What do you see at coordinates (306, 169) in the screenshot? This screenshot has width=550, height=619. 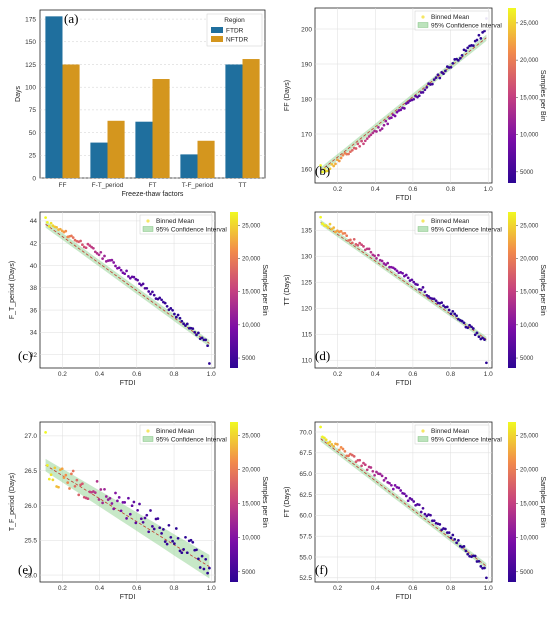 I see `y-tick-label: 160` at bounding box center [306, 169].